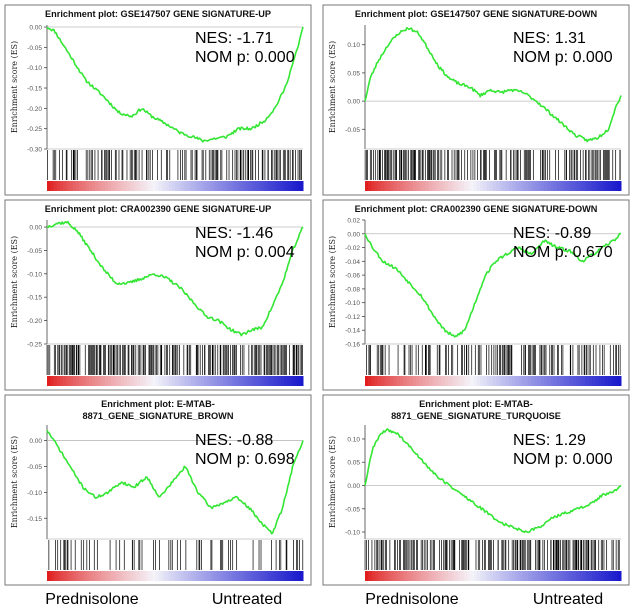  Describe the element at coordinates (352, 248) in the screenshot. I see `y-tick-label: -0.02` at that location.